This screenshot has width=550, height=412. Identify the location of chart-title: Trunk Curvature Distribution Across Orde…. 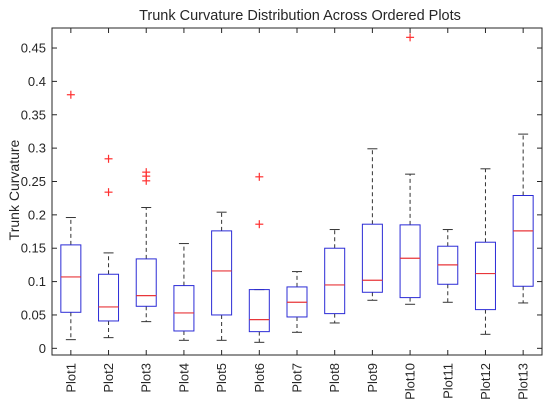
(300, 16).